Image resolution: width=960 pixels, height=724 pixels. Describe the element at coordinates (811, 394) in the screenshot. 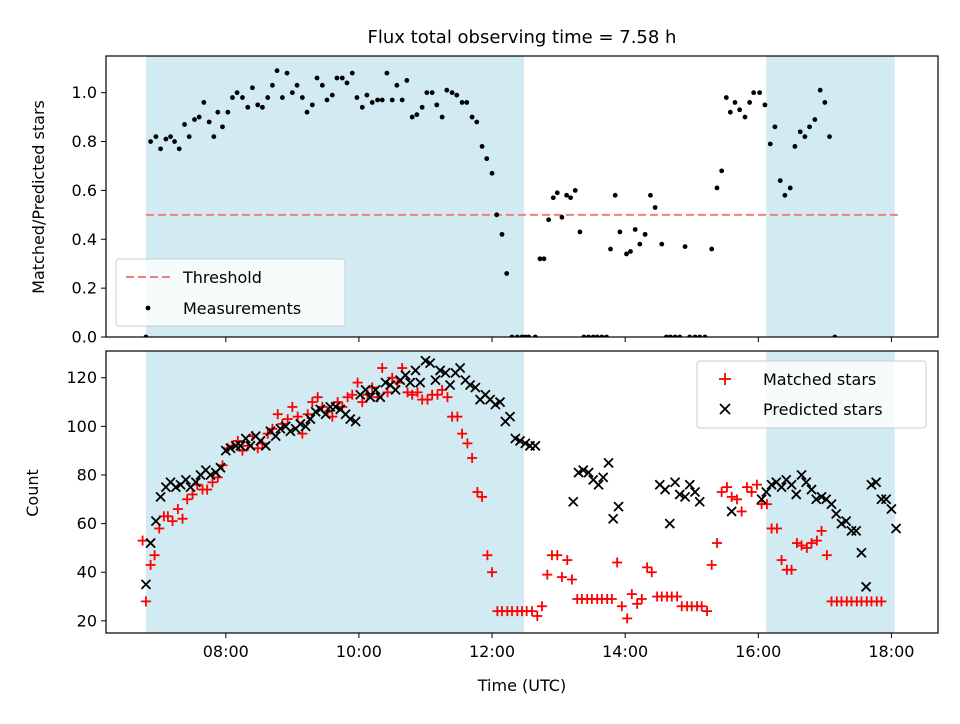

I see `bottom-legend-box` at that location.